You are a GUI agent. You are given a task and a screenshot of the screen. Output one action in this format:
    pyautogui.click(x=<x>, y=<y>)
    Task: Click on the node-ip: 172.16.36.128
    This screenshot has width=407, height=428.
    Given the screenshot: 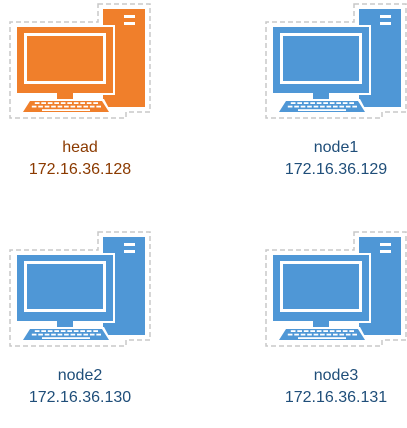 What is the action you would take?
    pyautogui.click(x=80, y=169)
    